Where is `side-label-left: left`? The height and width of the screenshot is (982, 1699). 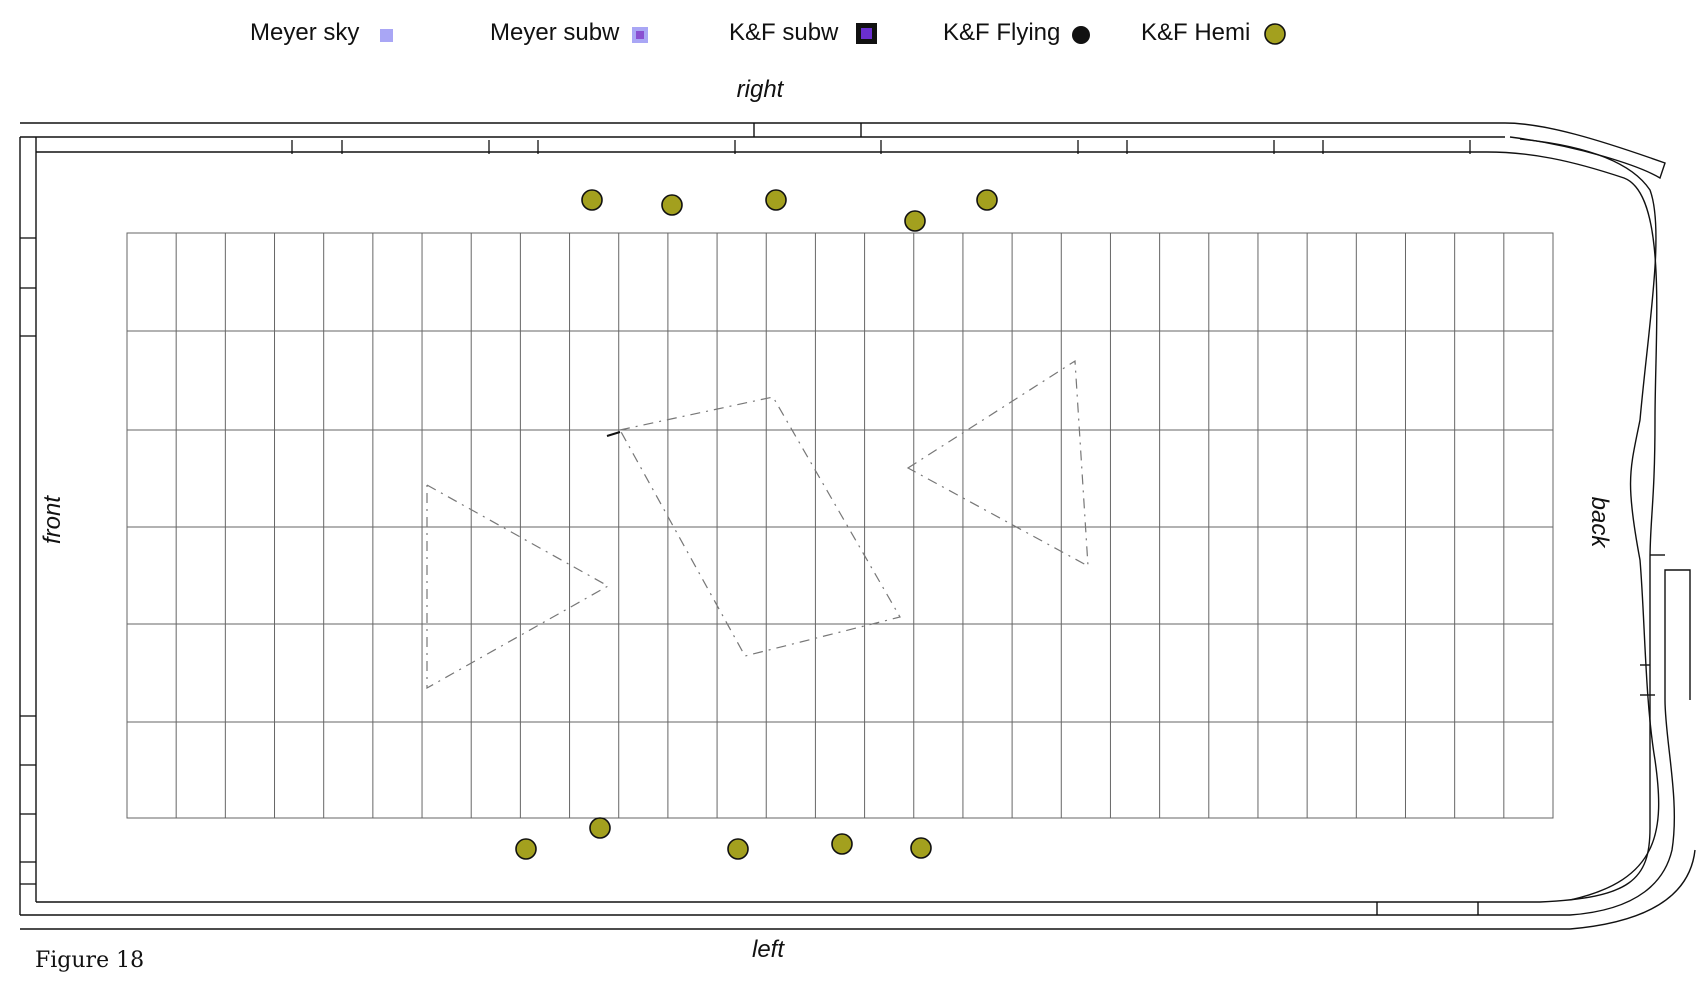 side-label-left: left is located at coordinates (768, 949).